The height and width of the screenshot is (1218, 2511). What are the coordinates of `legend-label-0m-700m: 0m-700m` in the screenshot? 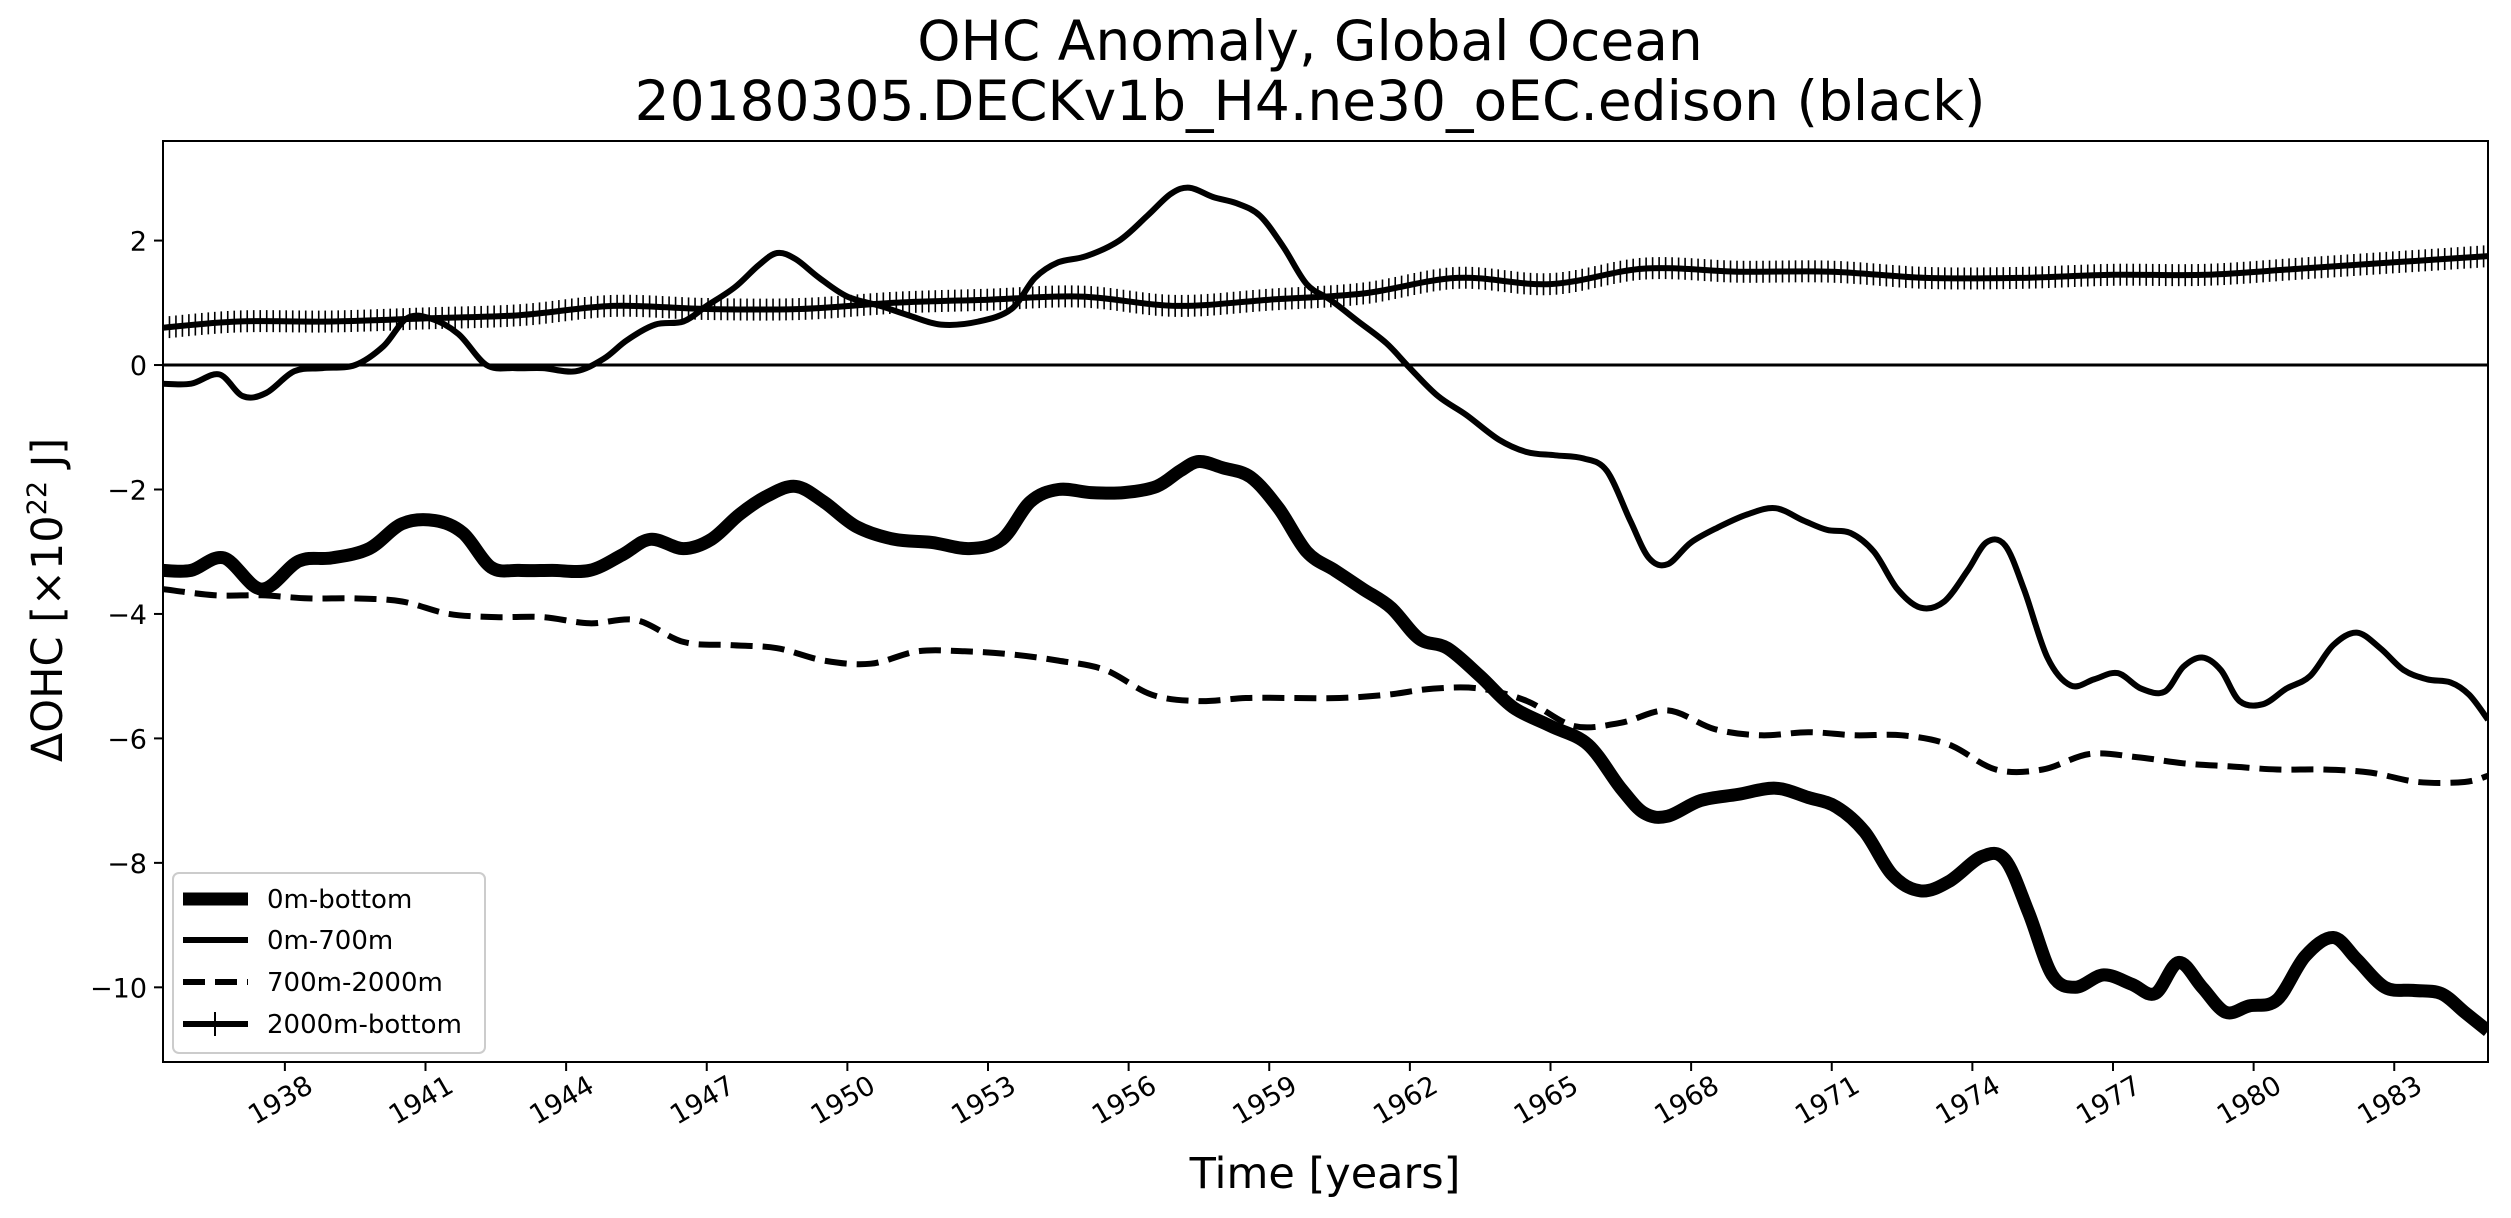 It's located at (330, 941).